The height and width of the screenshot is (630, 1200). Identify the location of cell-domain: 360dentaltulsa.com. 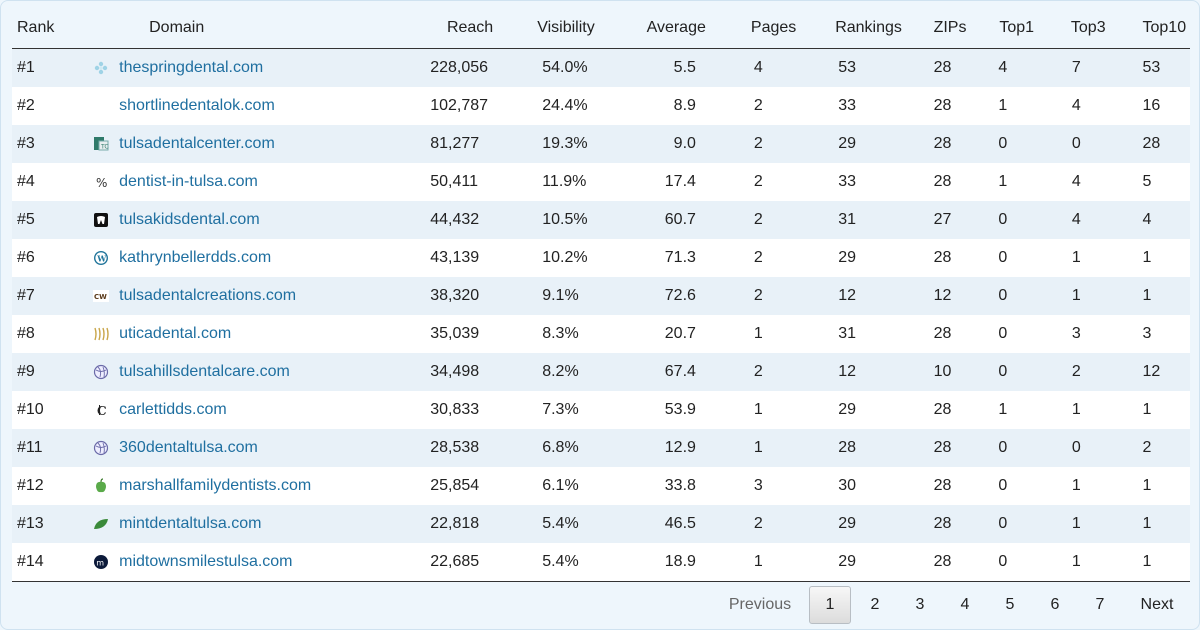
(251, 448).